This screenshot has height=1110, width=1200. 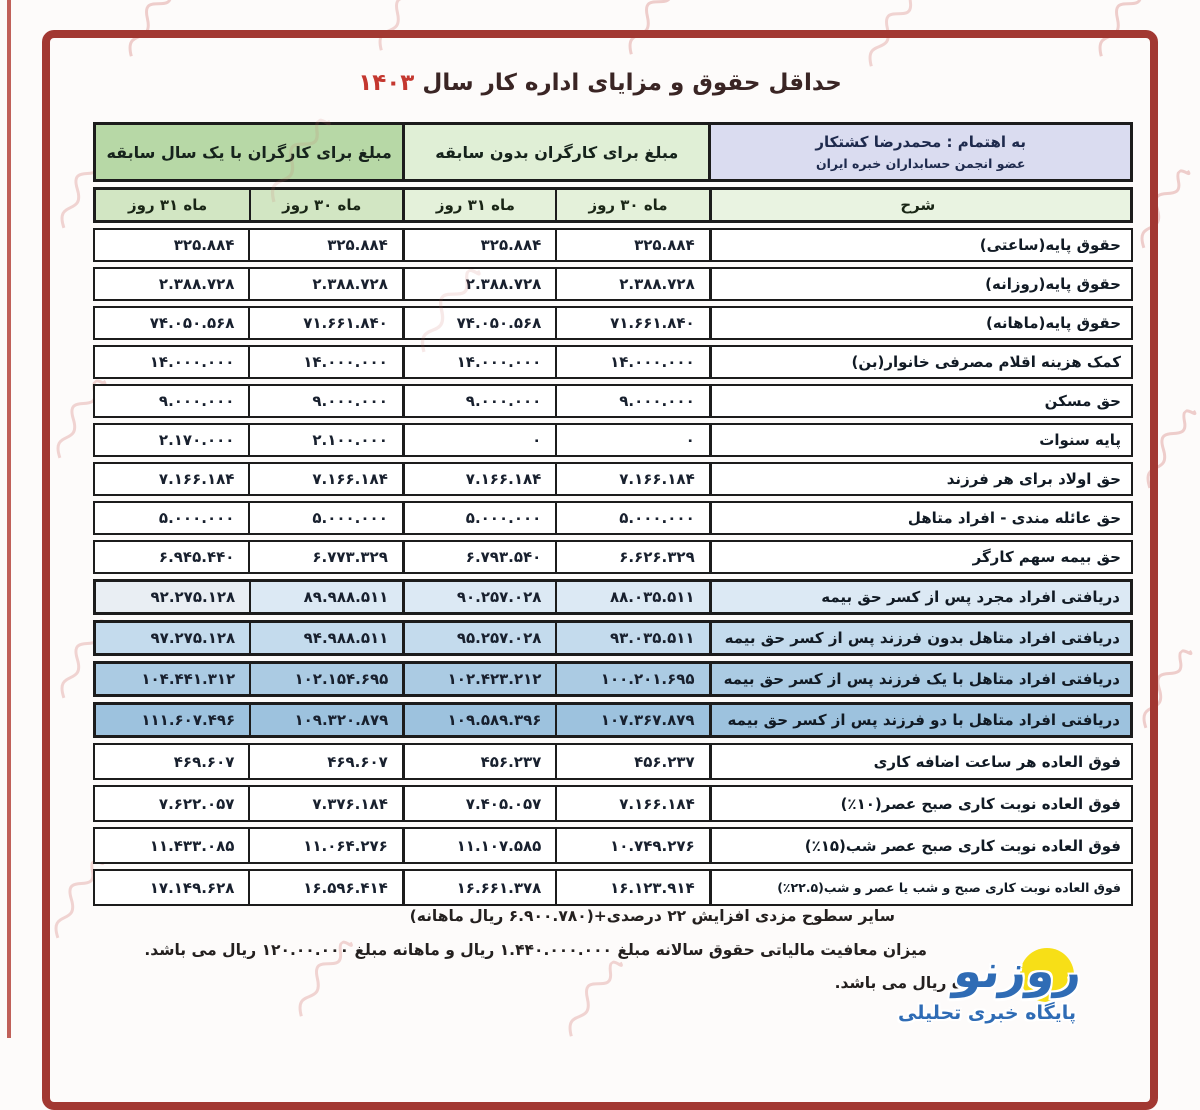 What do you see at coordinates (204, 245) in the screenshot?
I see `value-oneyear-31: ۳۲۵.۸۸۴` at bounding box center [204, 245].